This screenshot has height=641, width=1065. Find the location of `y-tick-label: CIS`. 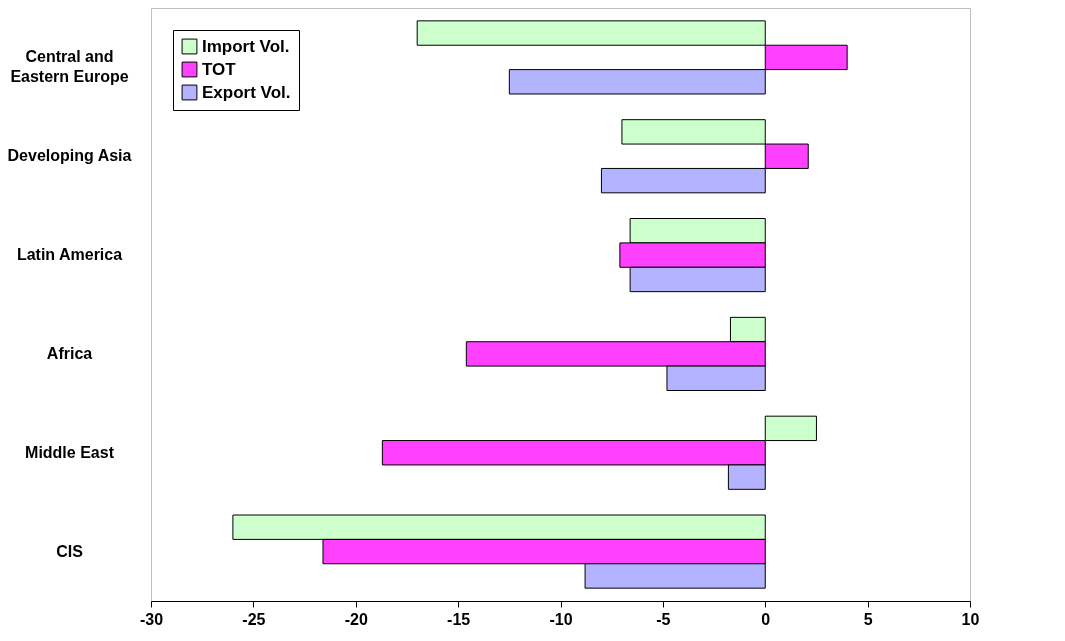

y-tick-label: CIS is located at coordinates (70, 551).